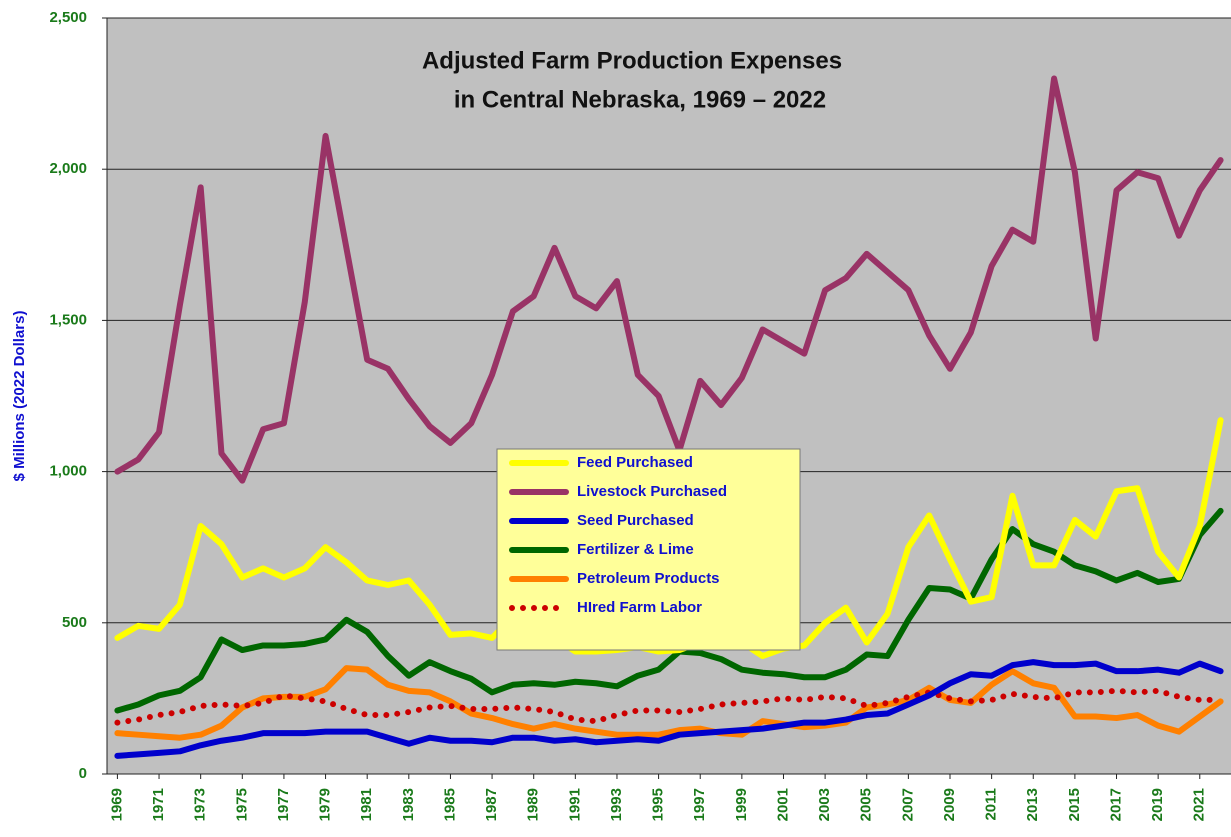 The image size is (1231, 837). What do you see at coordinates (635, 462) in the screenshot?
I see `legend-label: Feed Purchased` at bounding box center [635, 462].